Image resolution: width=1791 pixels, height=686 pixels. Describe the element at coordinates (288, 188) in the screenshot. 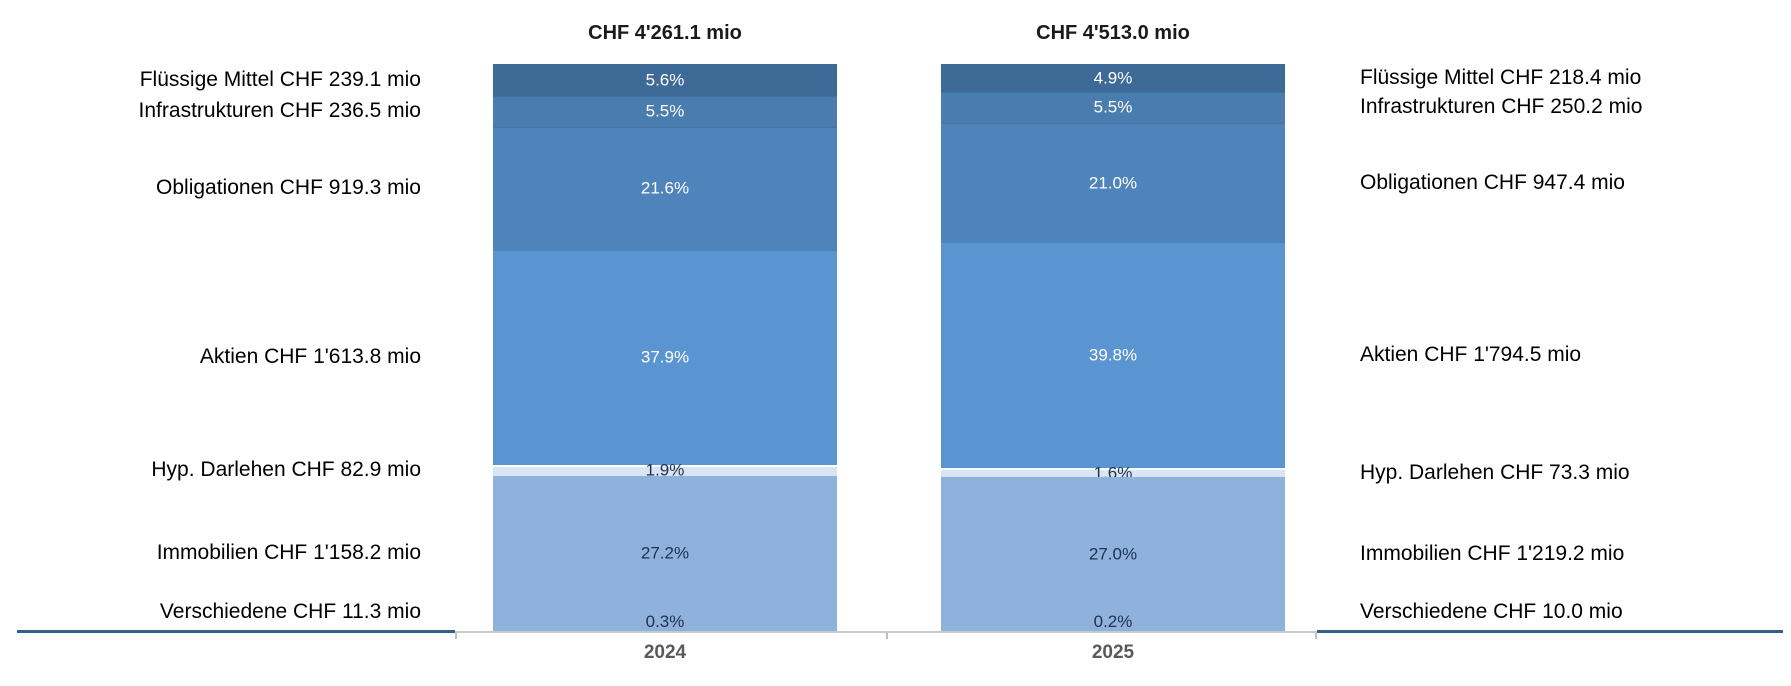

I see `side-label-obligationen-2024: Obligationen CHF 919.3 mio` at that location.